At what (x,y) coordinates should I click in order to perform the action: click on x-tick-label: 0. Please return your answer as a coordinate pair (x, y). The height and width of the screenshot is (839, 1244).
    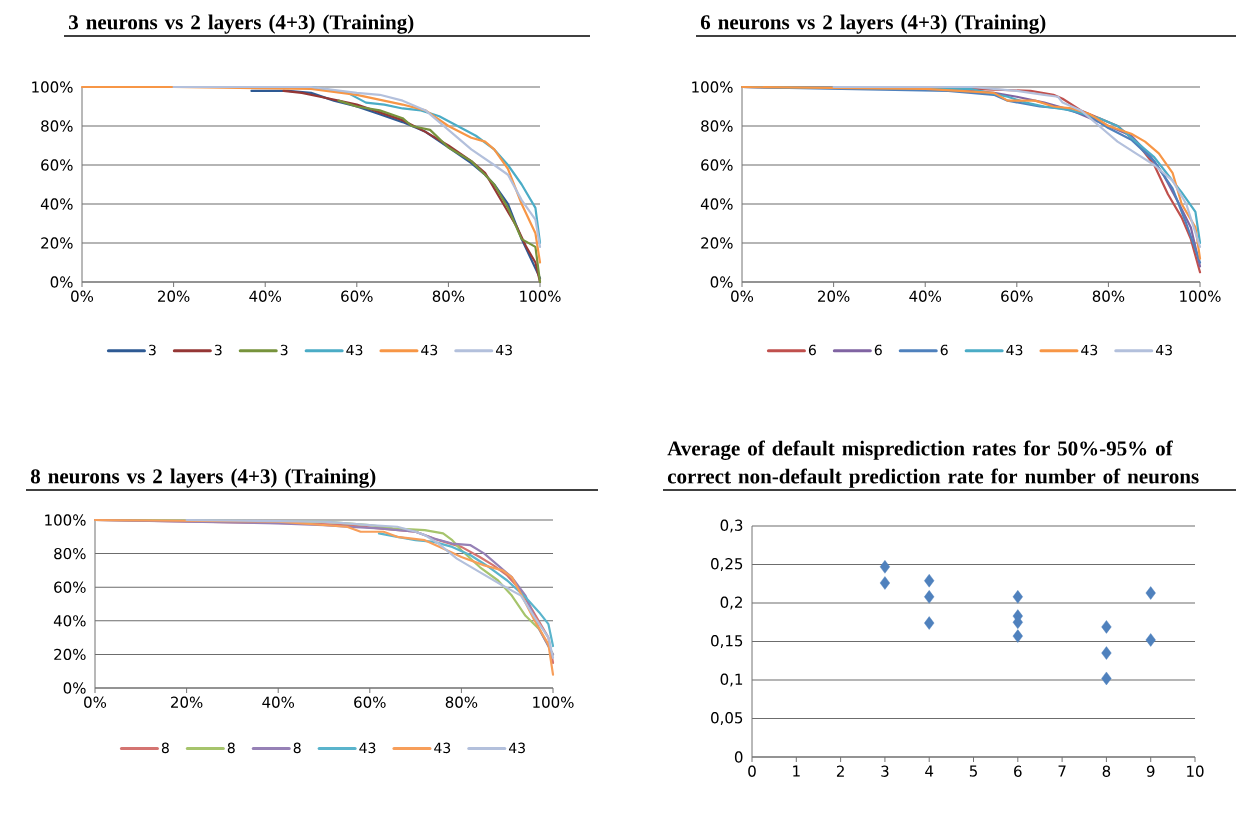
    Looking at the image, I should click on (752, 771).